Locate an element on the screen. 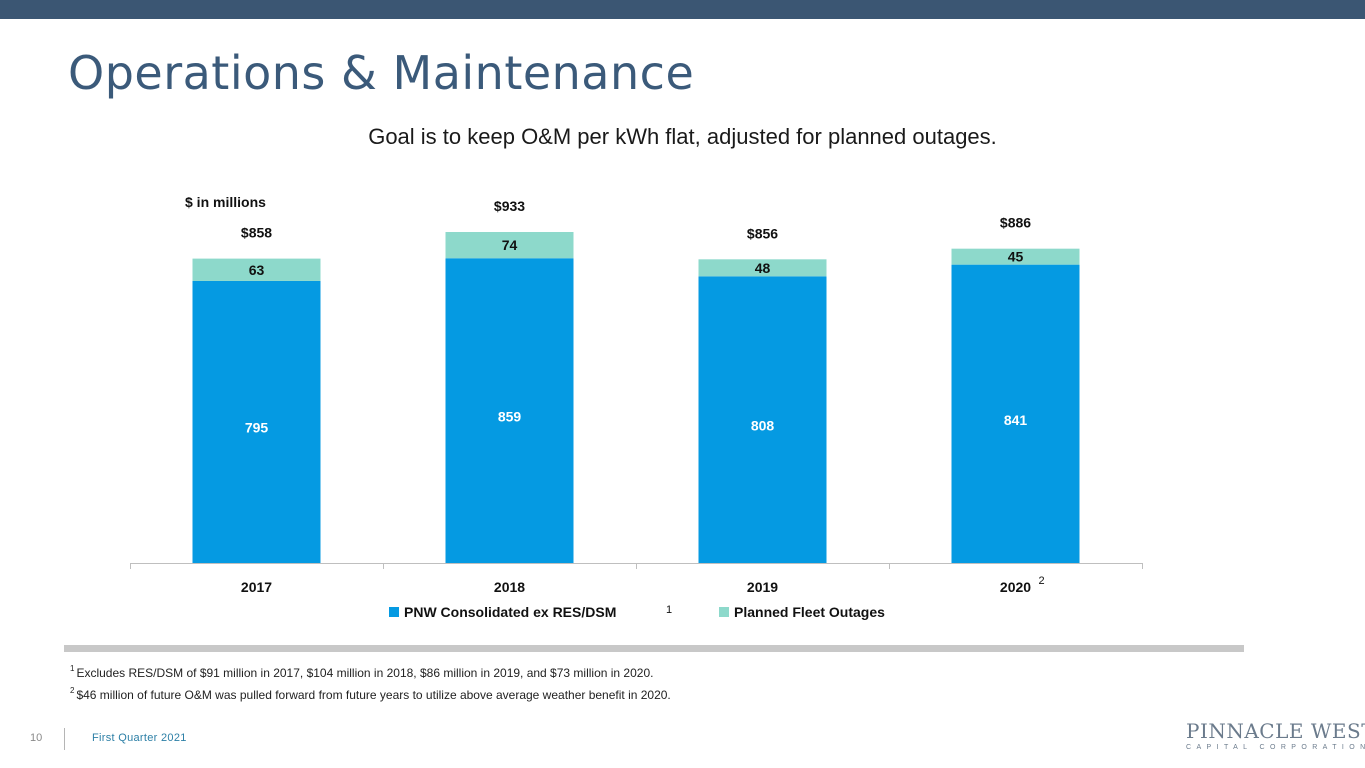  legend-label-outages: Planned Fleet Outages is located at coordinates (809, 612).